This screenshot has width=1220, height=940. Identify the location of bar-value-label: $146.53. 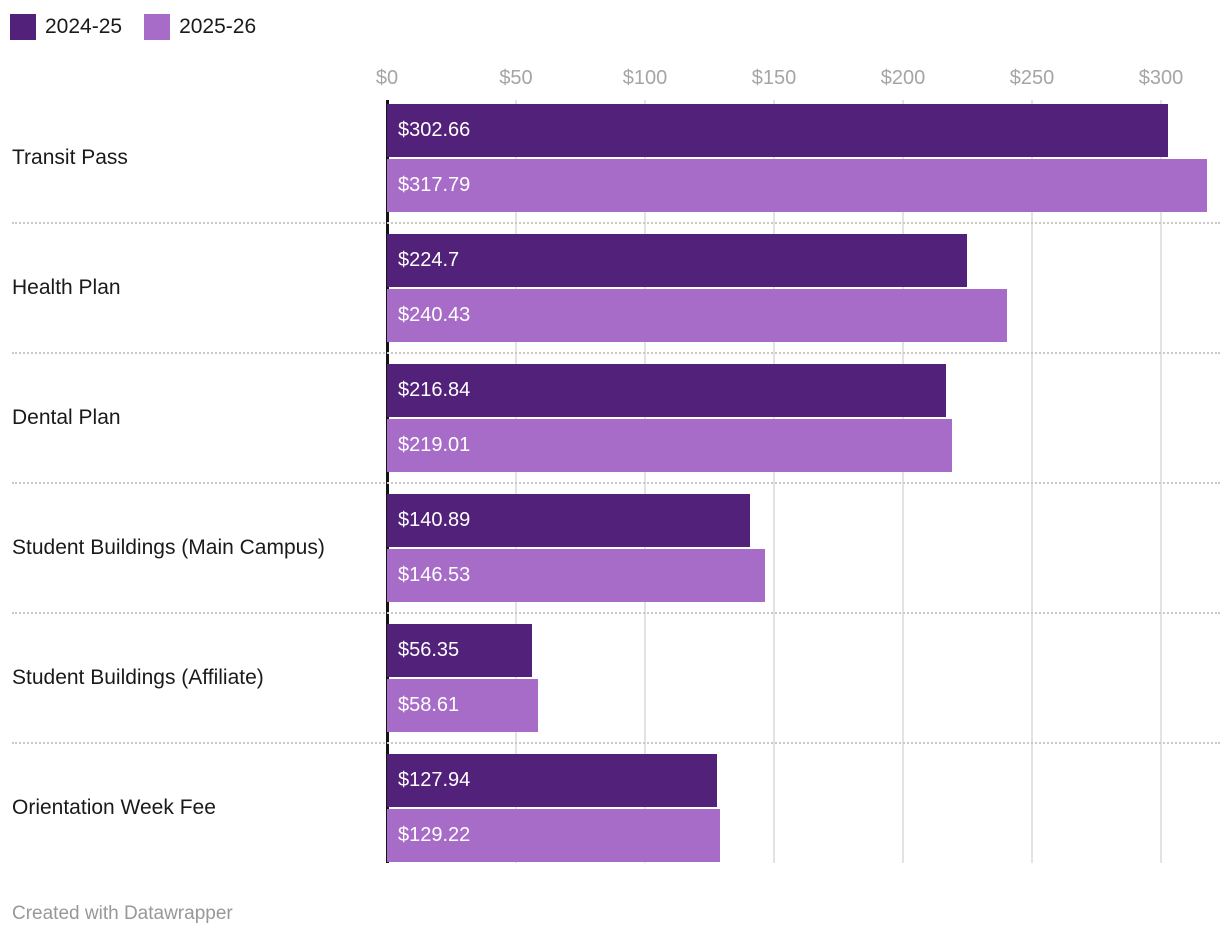
(434, 575).